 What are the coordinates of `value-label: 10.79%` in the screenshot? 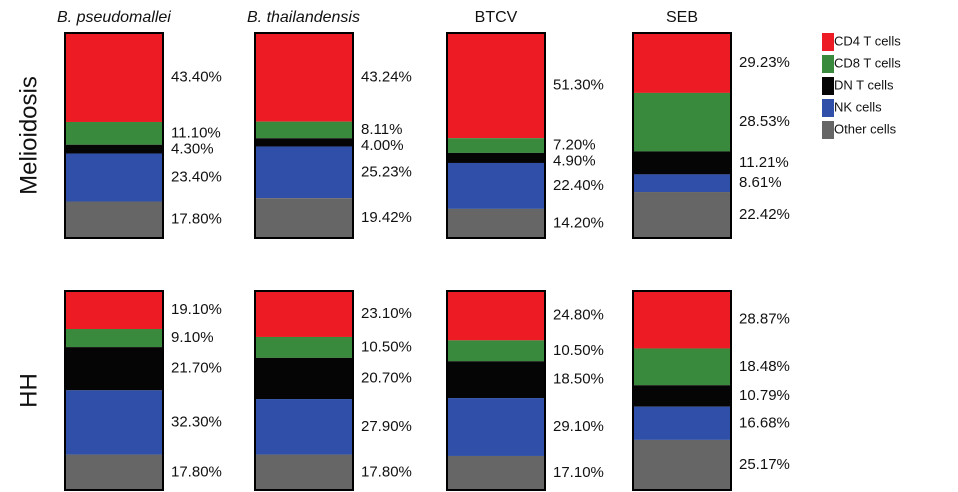 It's located at (764, 395).